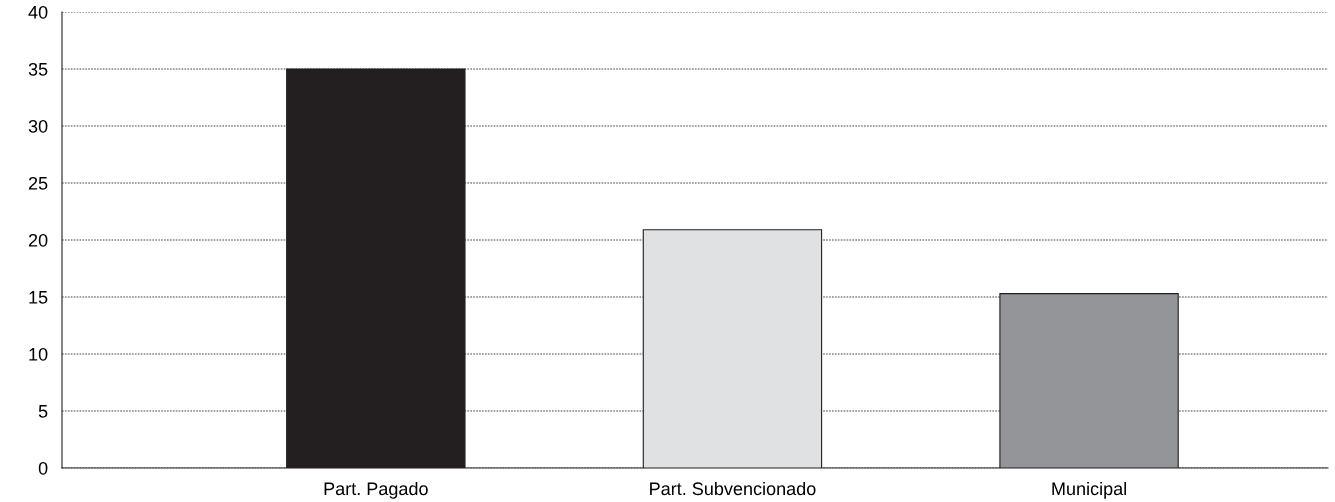 The height and width of the screenshot is (502, 1335). Describe the element at coordinates (43, 411) in the screenshot. I see `y-tick-label: 5` at that location.